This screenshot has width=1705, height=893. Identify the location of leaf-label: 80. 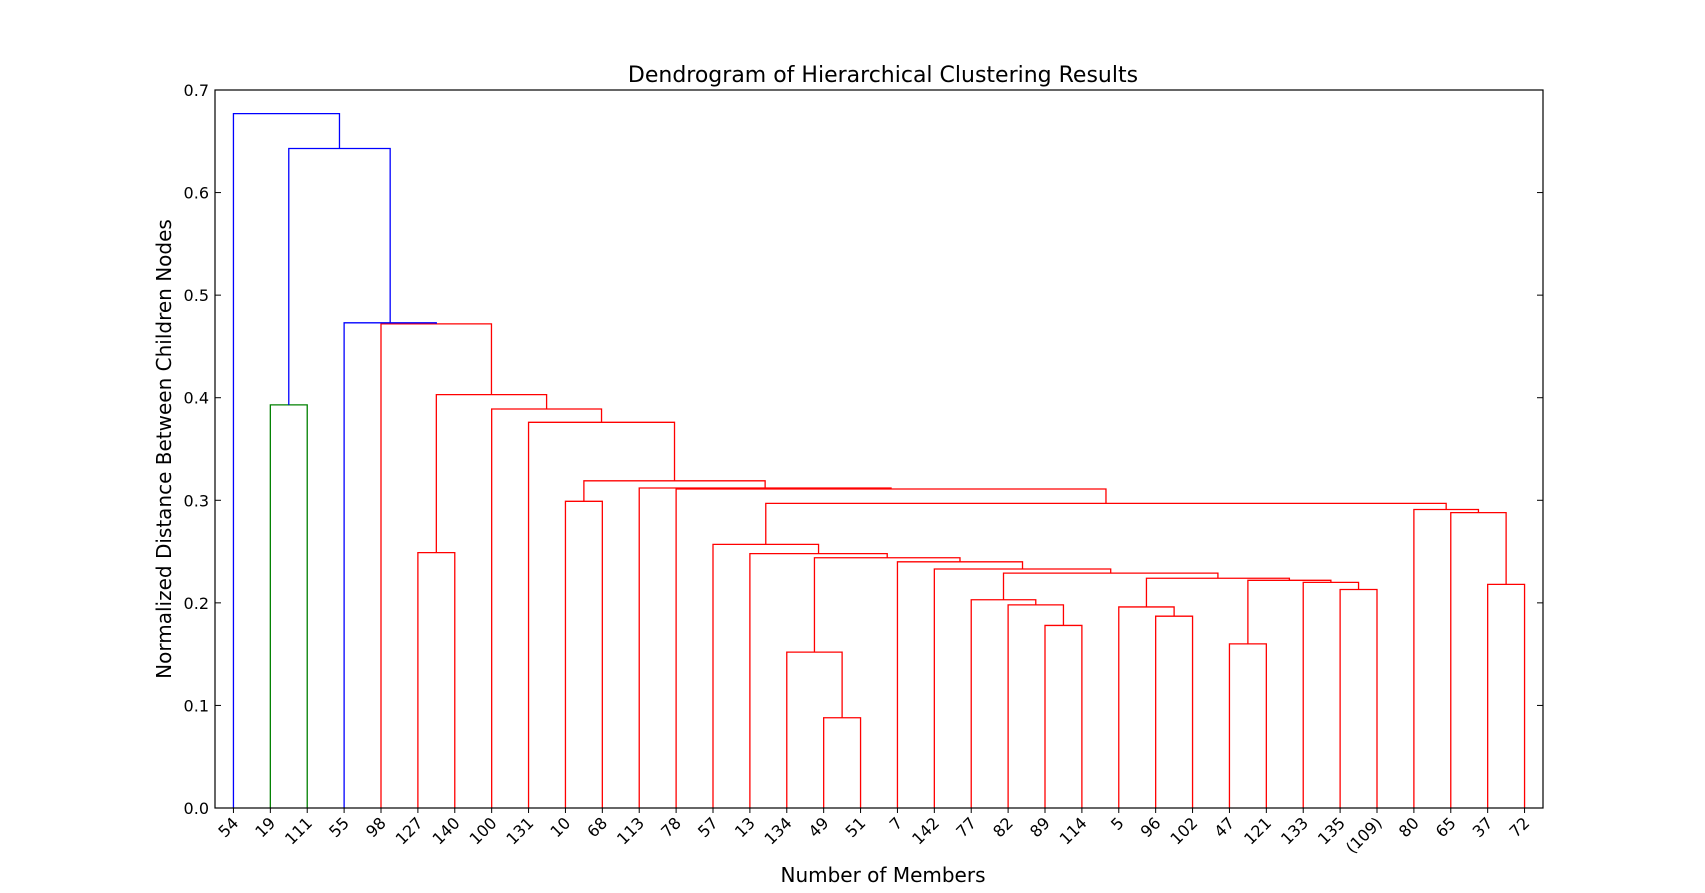
(1409, 827).